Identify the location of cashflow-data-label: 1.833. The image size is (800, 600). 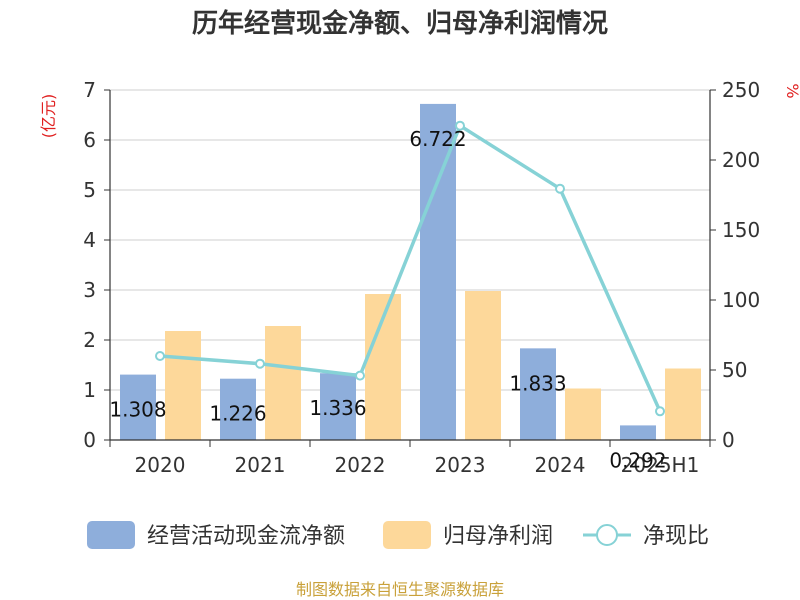
(537, 383).